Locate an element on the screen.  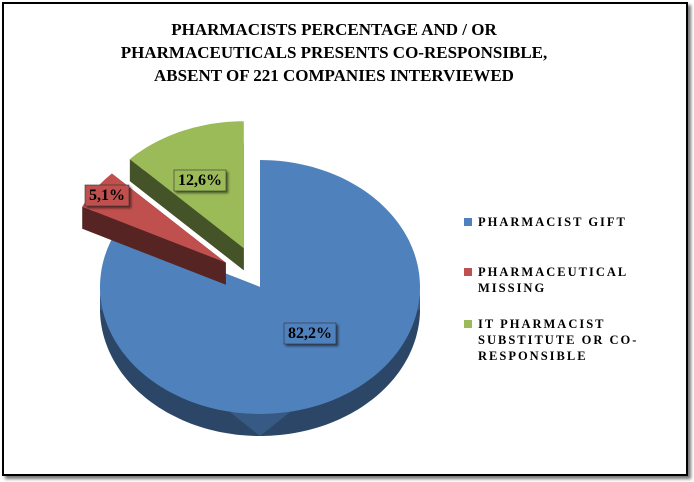
legend-item: PHARMACEUTICAL MISSING is located at coordinates (571, 280).